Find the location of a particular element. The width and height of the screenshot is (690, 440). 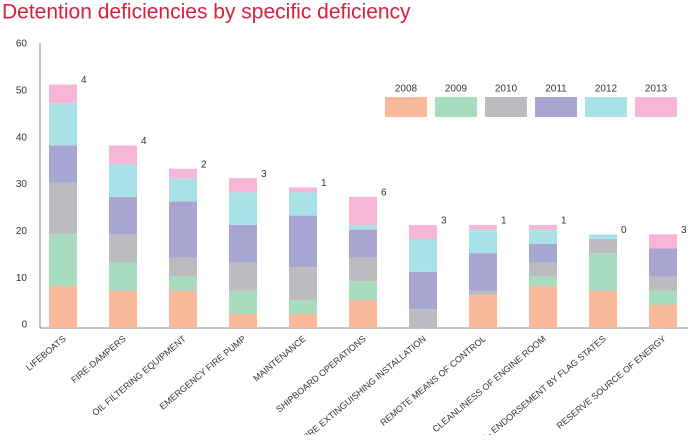

y-tick-label: 0 is located at coordinates (24, 325).